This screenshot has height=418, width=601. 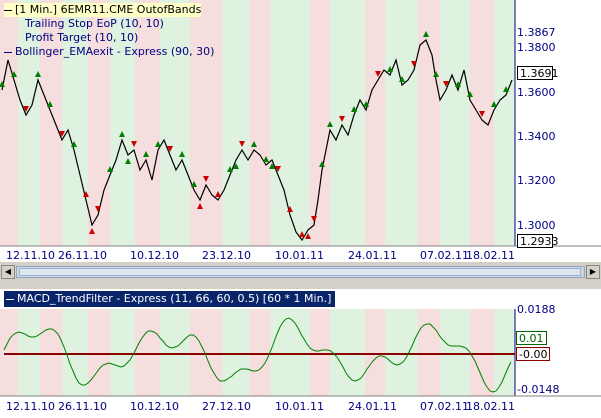 What do you see at coordinates (109, 52) in the screenshot?
I see `bollinger-legend: Bollinger_EMAexit - Express (90, 30)` at bounding box center [109, 52].